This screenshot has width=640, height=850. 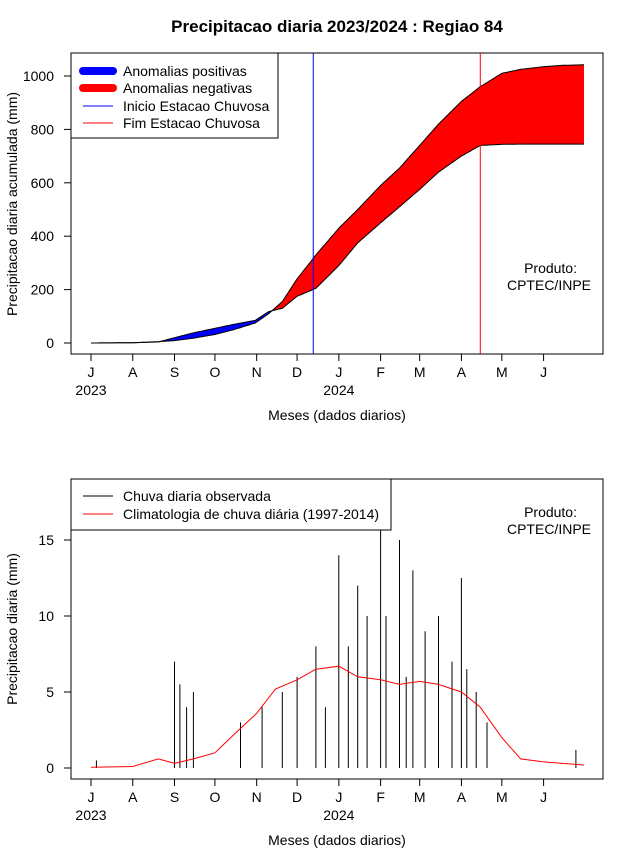 What do you see at coordinates (338, 797) in the screenshot?
I see `bottom-x-tick-label-6: J` at bounding box center [338, 797].